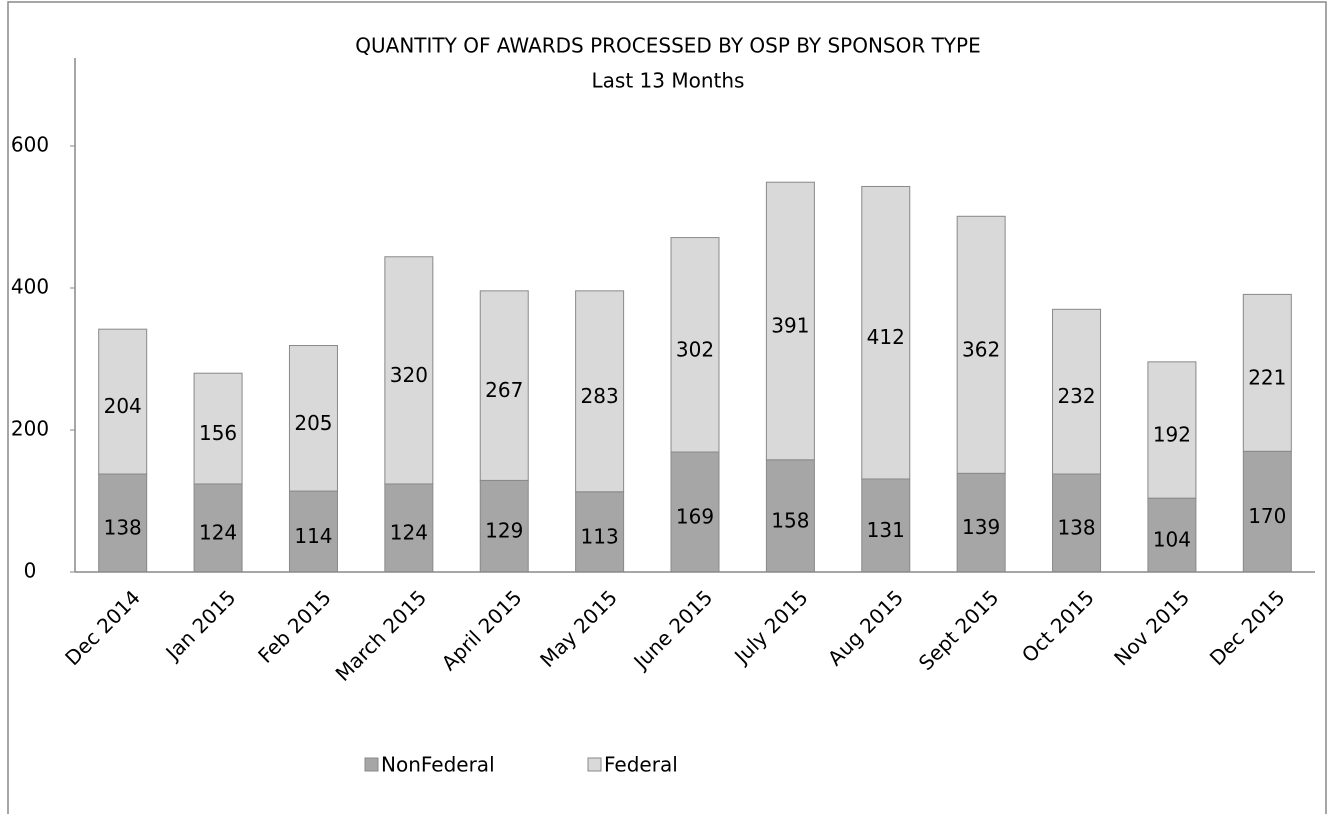 The width and height of the screenshot is (1331, 818). What do you see at coordinates (1267, 516) in the screenshot?
I see `data-label: 170` at bounding box center [1267, 516].